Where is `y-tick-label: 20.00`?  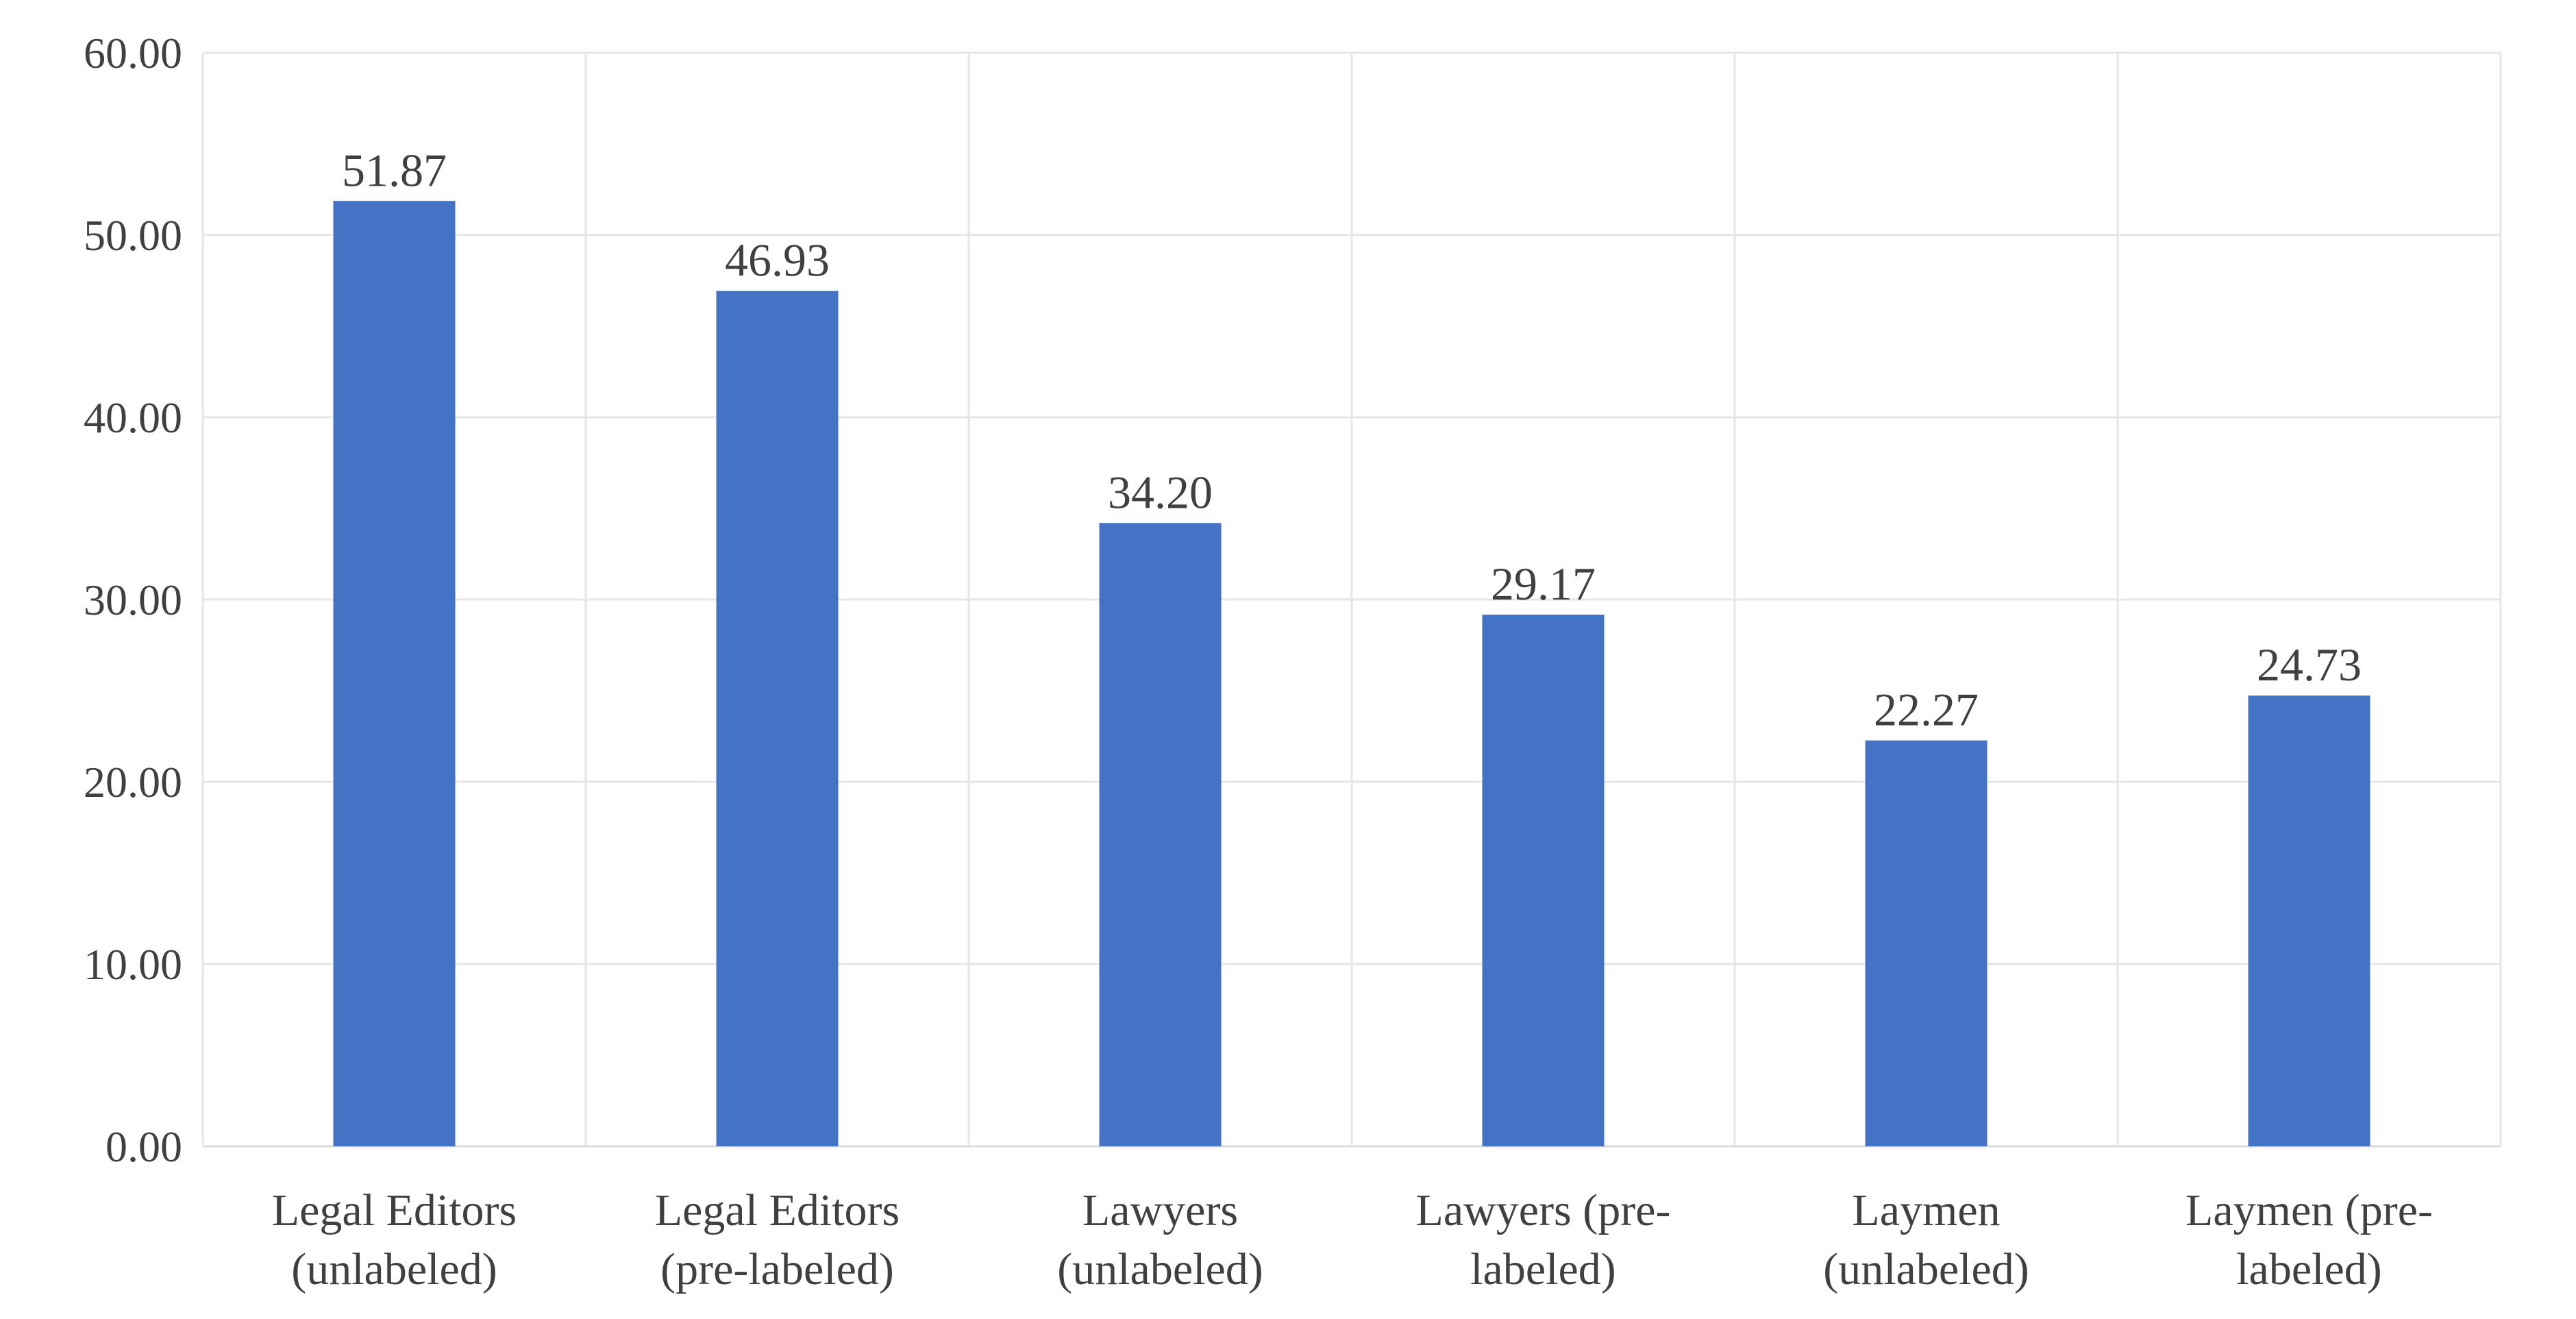
y-tick-label: 20.00 is located at coordinates (133, 782).